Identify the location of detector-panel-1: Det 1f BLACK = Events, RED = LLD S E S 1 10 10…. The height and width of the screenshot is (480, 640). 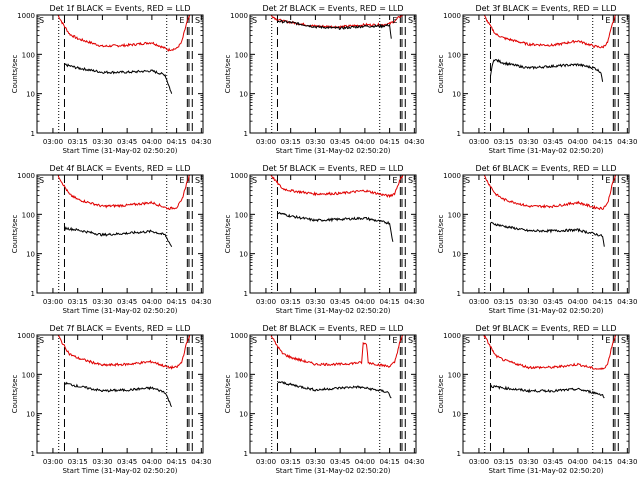
(111, 79).